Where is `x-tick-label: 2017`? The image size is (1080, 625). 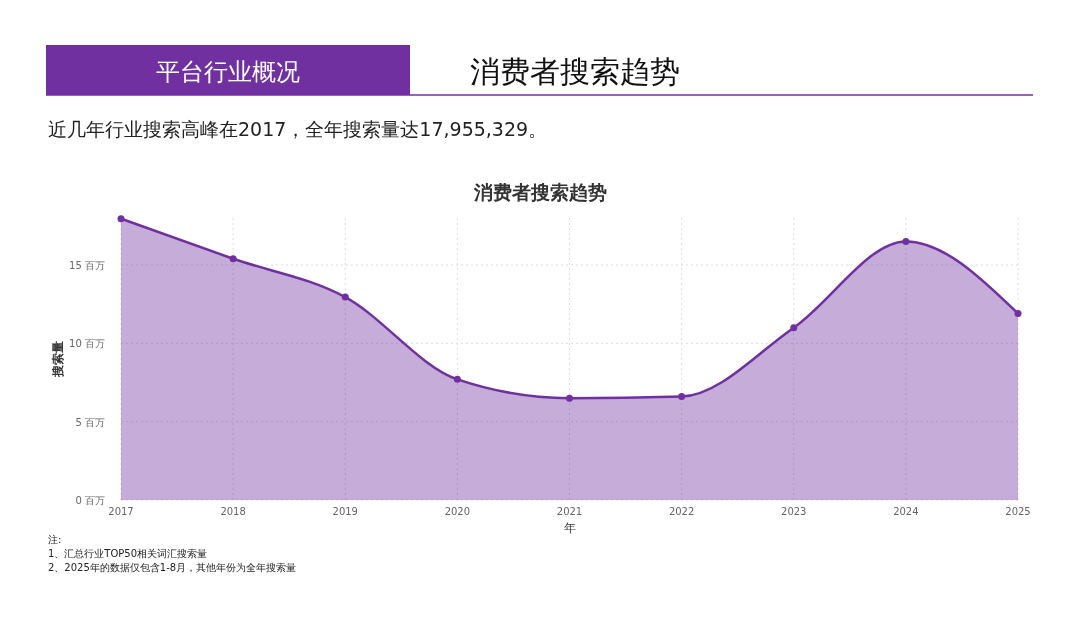
x-tick-label: 2017 is located at coordinates (121, 511).